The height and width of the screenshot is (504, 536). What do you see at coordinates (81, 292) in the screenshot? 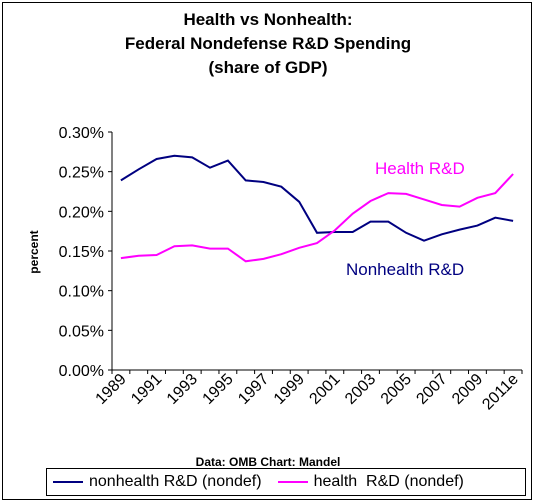
I see `y-tick-label: 0.10%` at bounding box center [81, 292].